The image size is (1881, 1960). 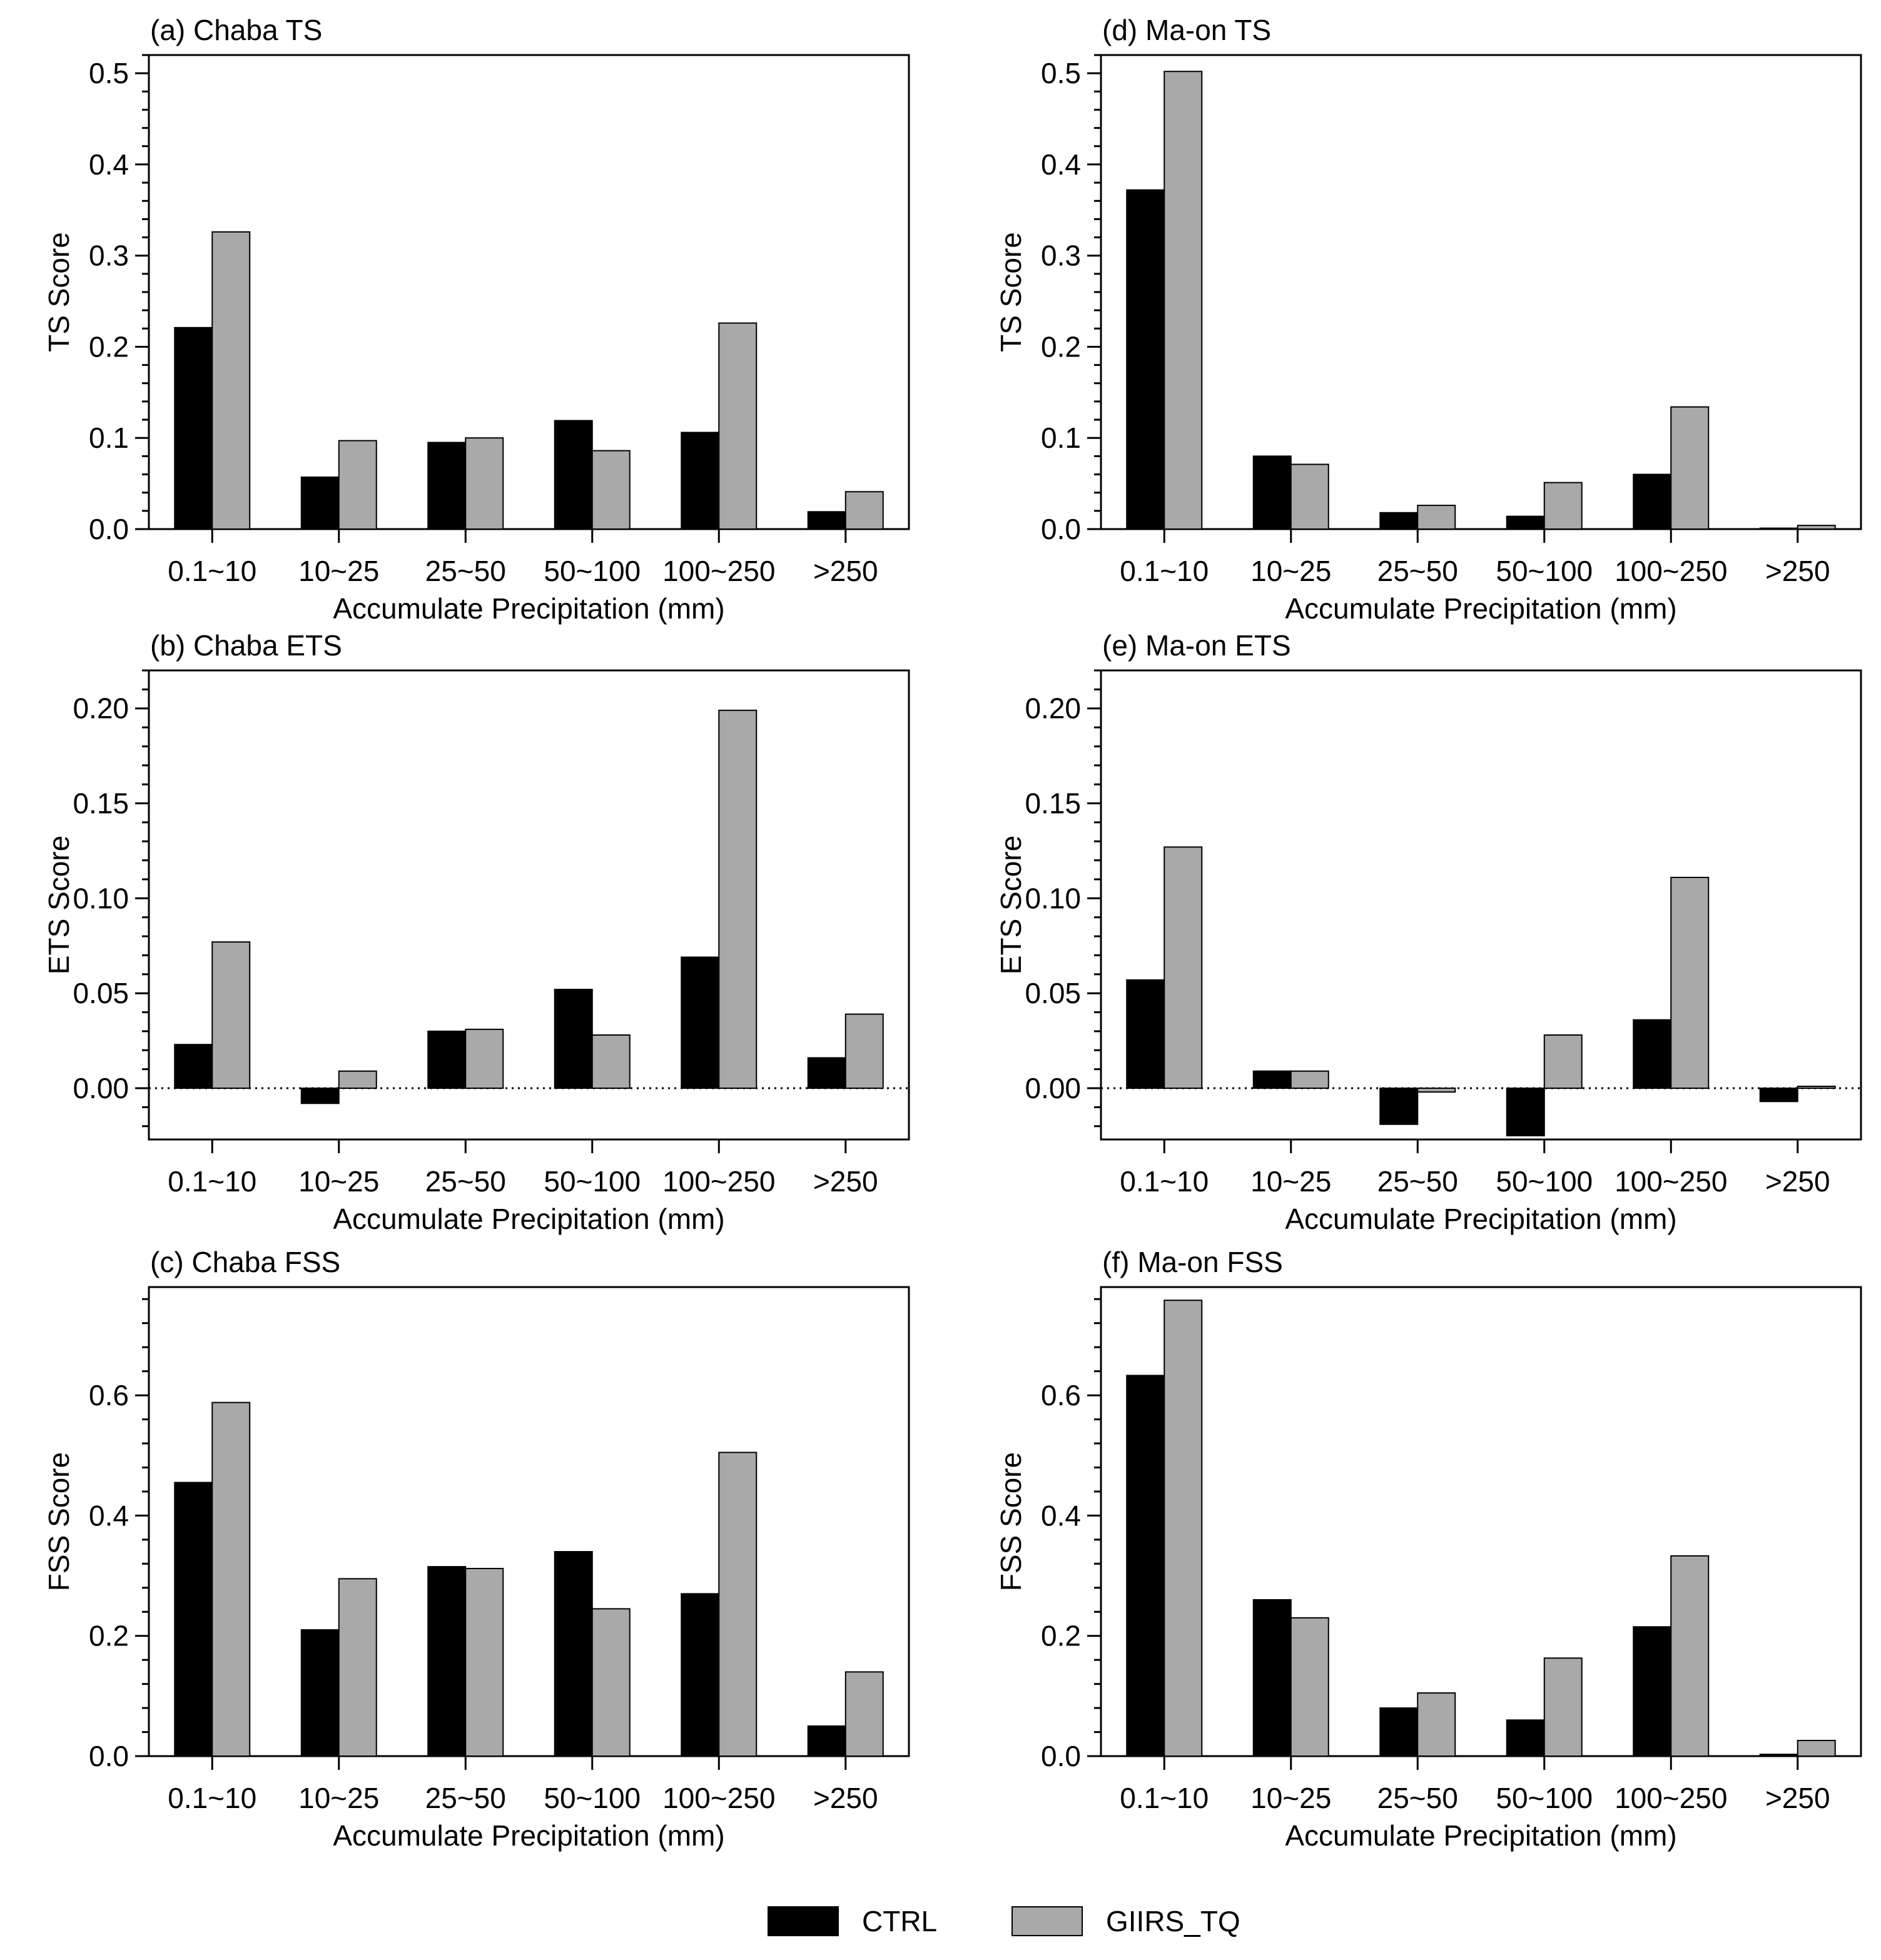 I want to click on legend-swatch-ctrl, so click(x=803, y=1921).